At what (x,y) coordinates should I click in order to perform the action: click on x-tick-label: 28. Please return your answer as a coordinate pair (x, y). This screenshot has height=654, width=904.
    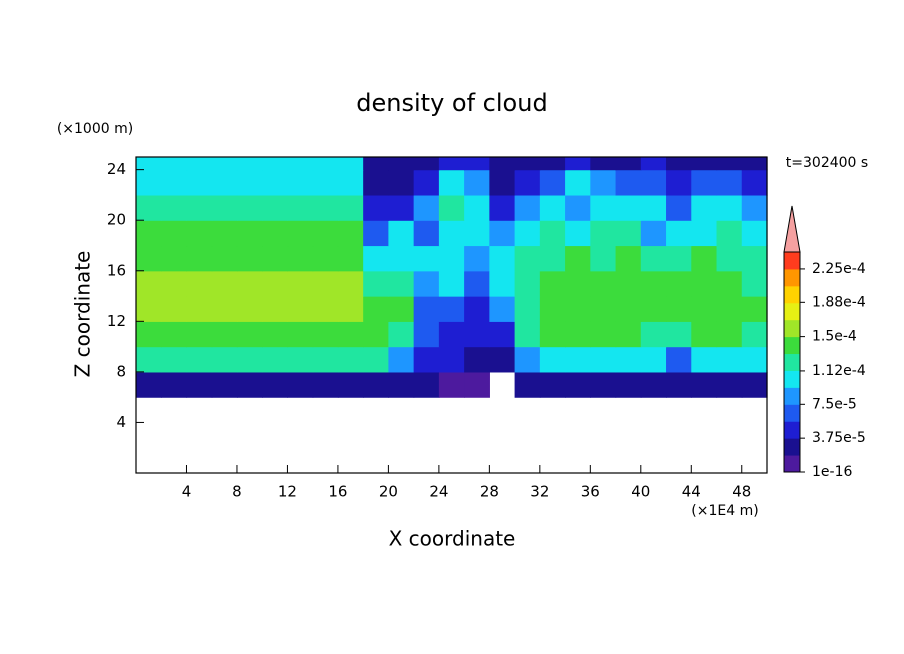
    Looking at the image, I should click on (489, 492).